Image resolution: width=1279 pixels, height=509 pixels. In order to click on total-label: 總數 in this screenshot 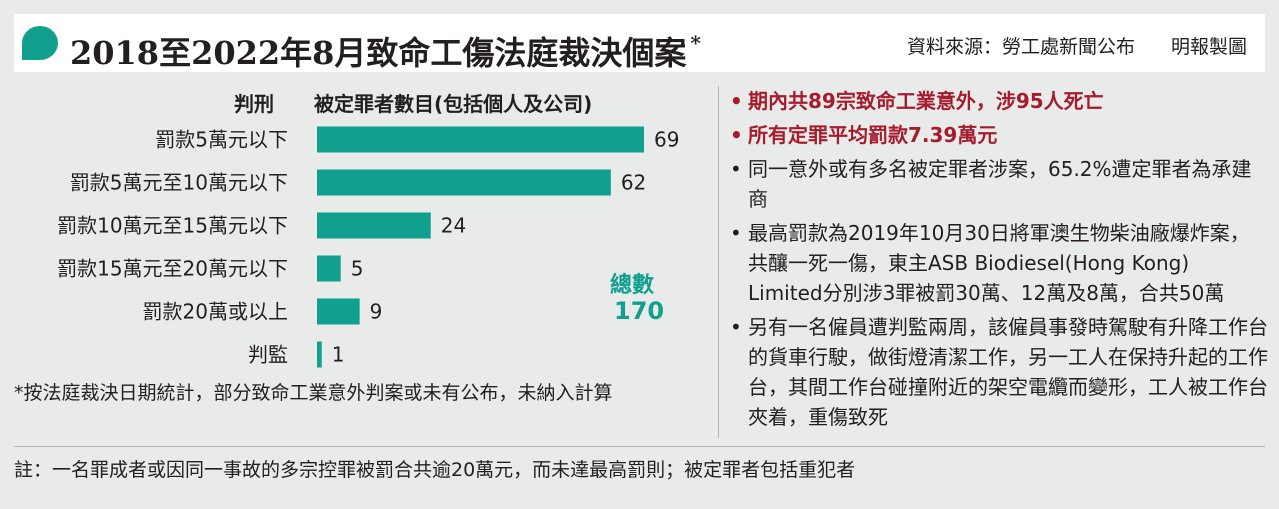, I will do `click(632, 285)`.